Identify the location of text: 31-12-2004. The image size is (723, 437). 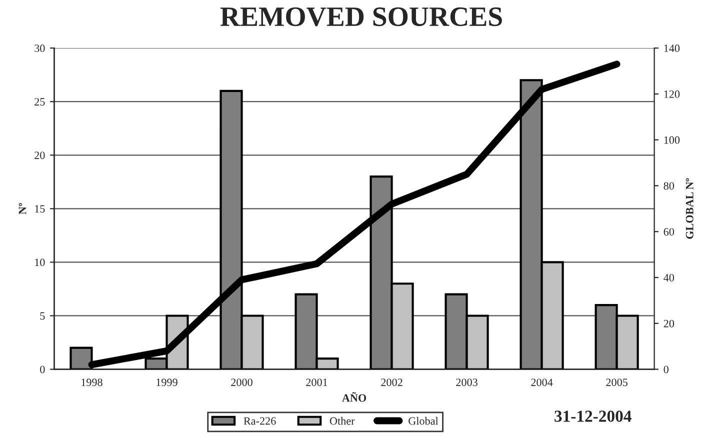
(593, 416).